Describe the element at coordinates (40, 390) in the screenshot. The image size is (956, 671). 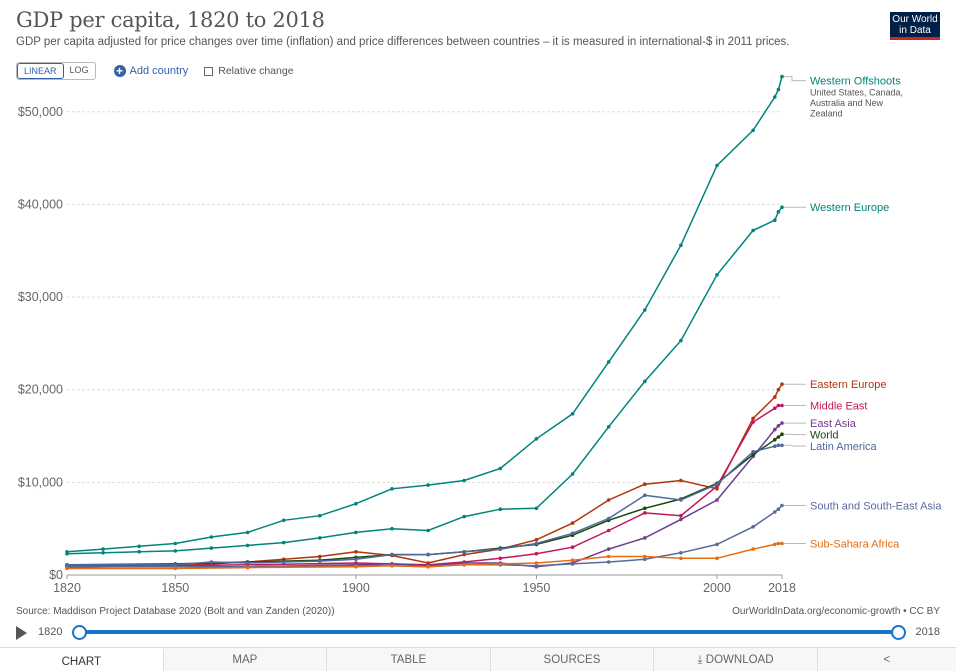
I see `y-tick-label: $20,000` at that location.